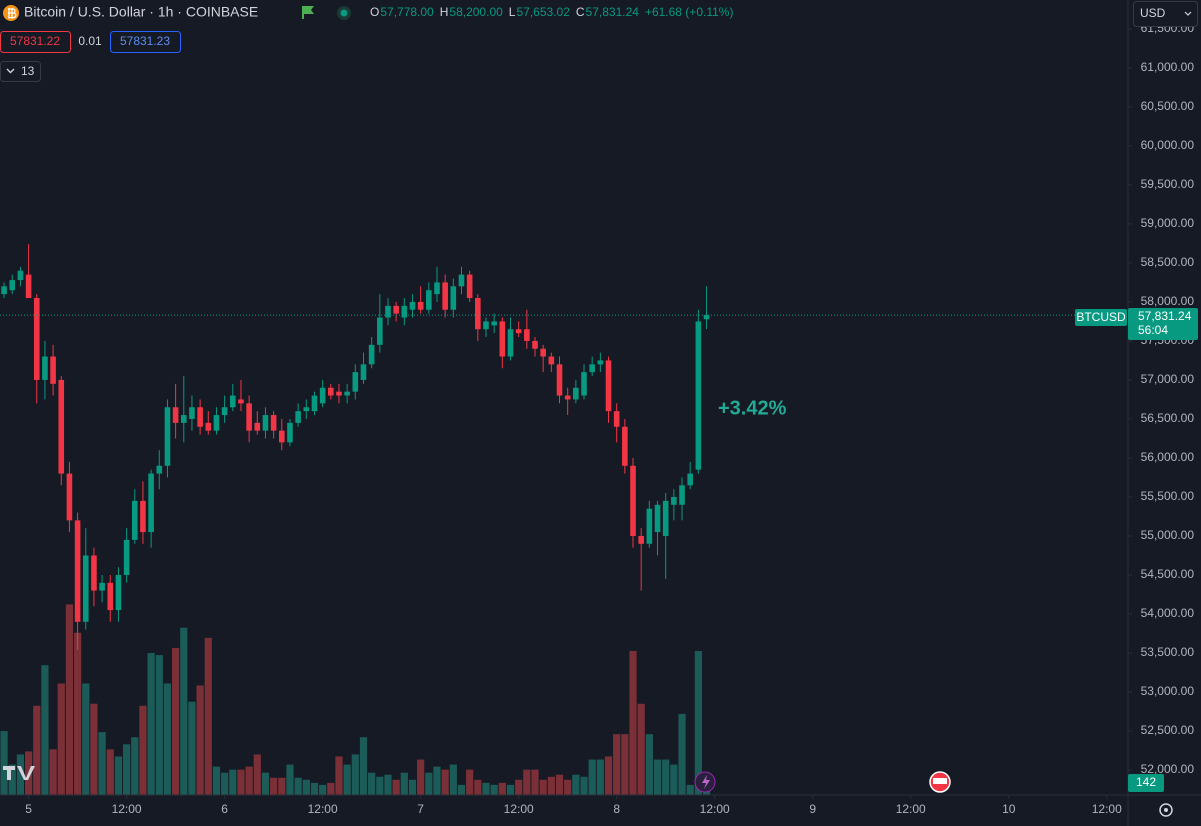  Describe the element at coordinates (812, 809) in the screenshot. I see `x-tick-label: 9` at that location.